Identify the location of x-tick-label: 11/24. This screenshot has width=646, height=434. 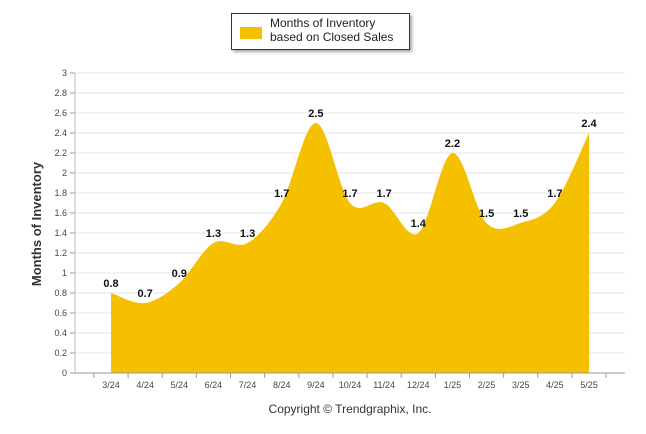
(384, 385).